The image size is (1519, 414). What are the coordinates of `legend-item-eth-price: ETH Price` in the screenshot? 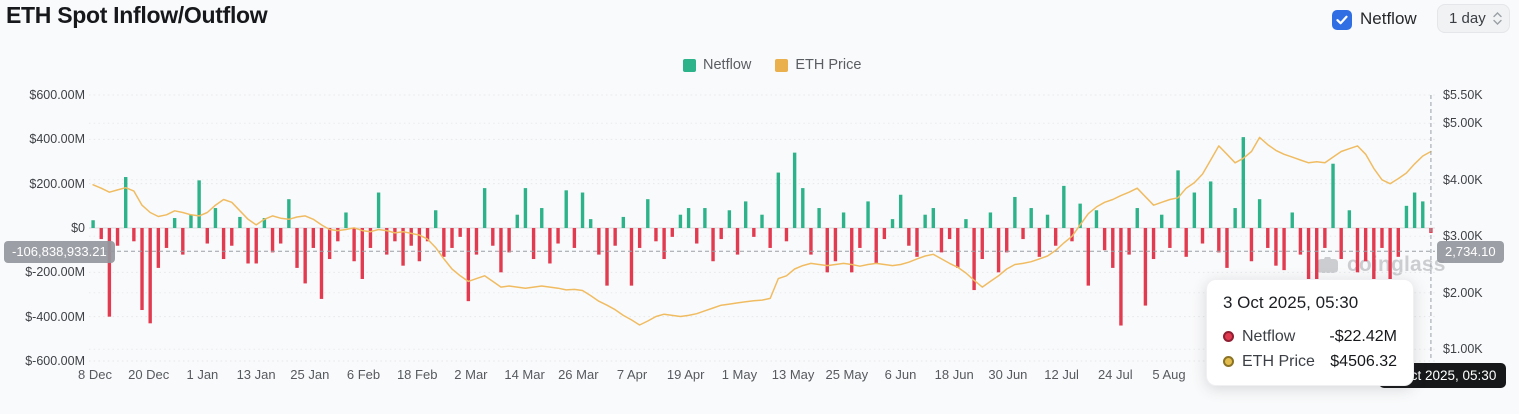 It's located at (818, 65).